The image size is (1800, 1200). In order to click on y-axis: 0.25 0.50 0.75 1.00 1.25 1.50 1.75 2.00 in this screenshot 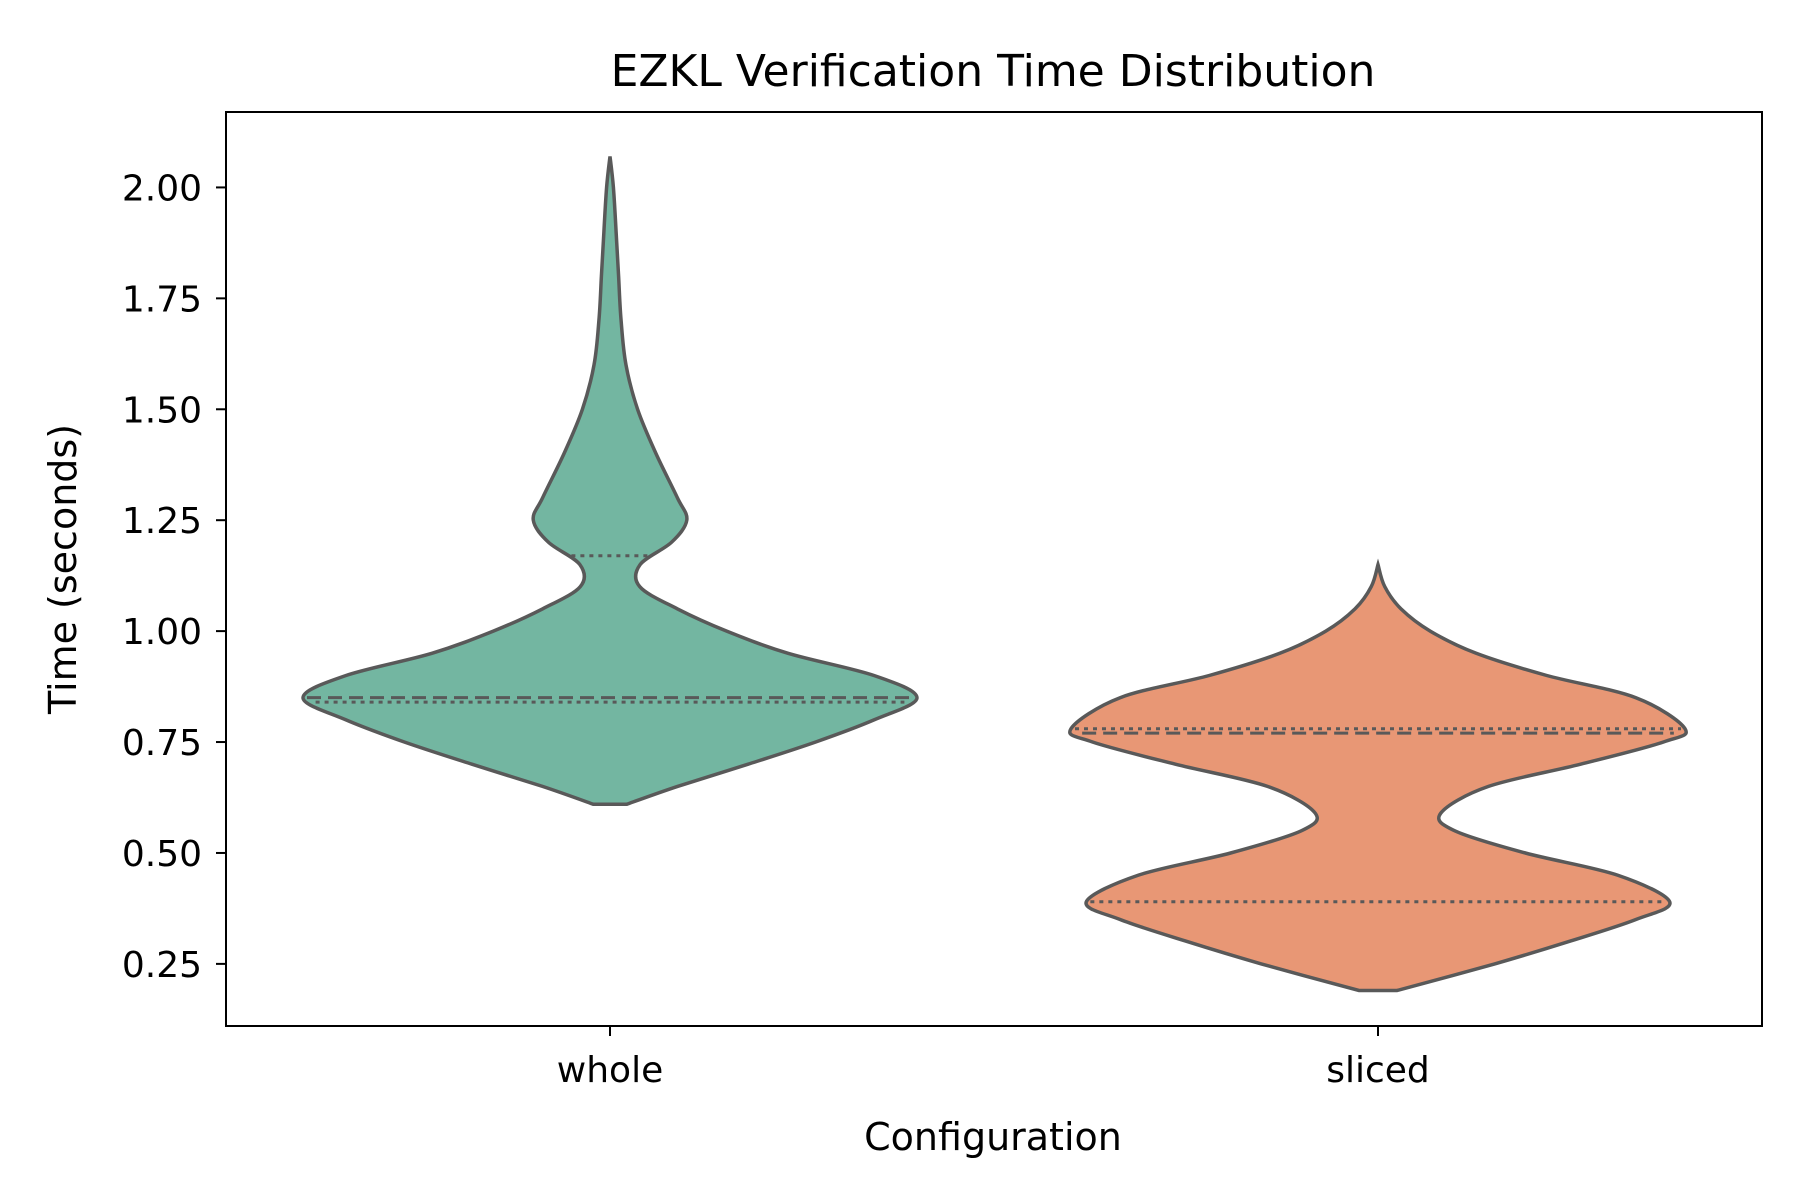, I will do `click(174, 577)`.